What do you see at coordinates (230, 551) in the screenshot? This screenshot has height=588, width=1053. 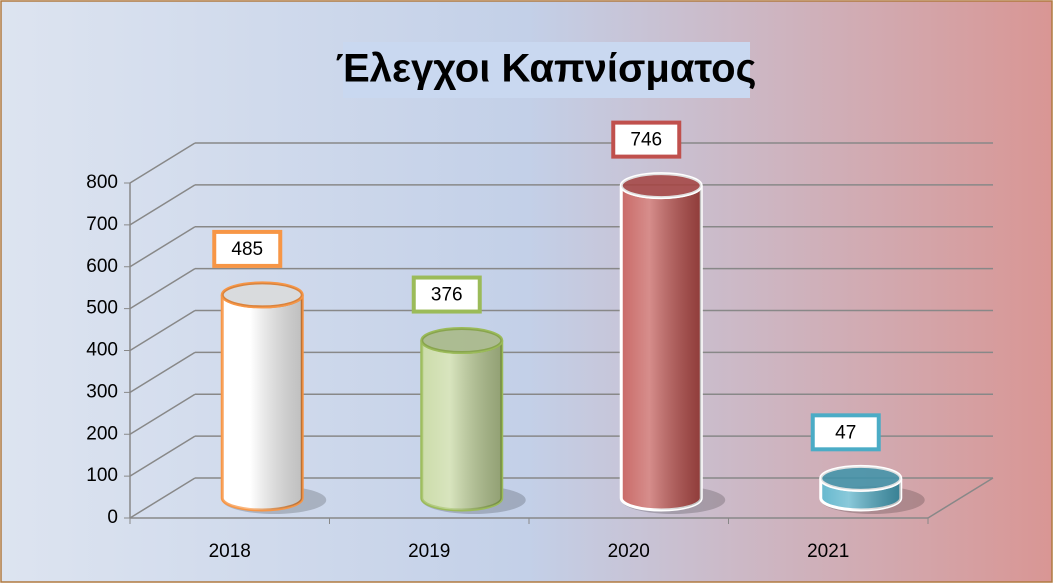 I see `x-tick-label: 2018` at bounding box center [230, 551].